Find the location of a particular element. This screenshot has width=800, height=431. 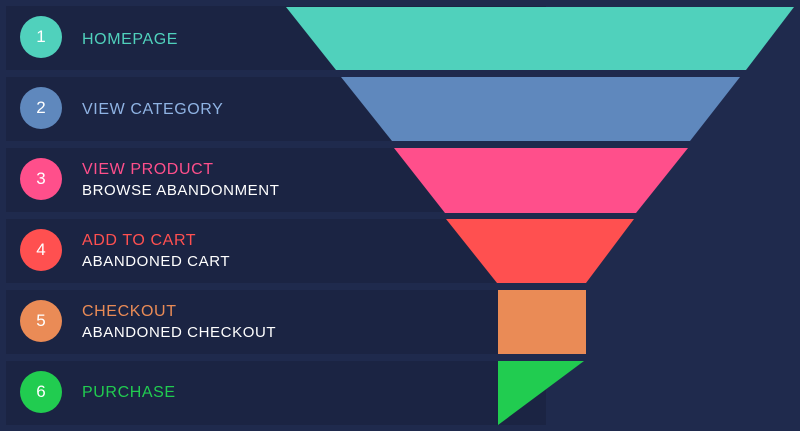

stage-row-purchase: 6 PURCHASE is located at coordinates (276, 393).